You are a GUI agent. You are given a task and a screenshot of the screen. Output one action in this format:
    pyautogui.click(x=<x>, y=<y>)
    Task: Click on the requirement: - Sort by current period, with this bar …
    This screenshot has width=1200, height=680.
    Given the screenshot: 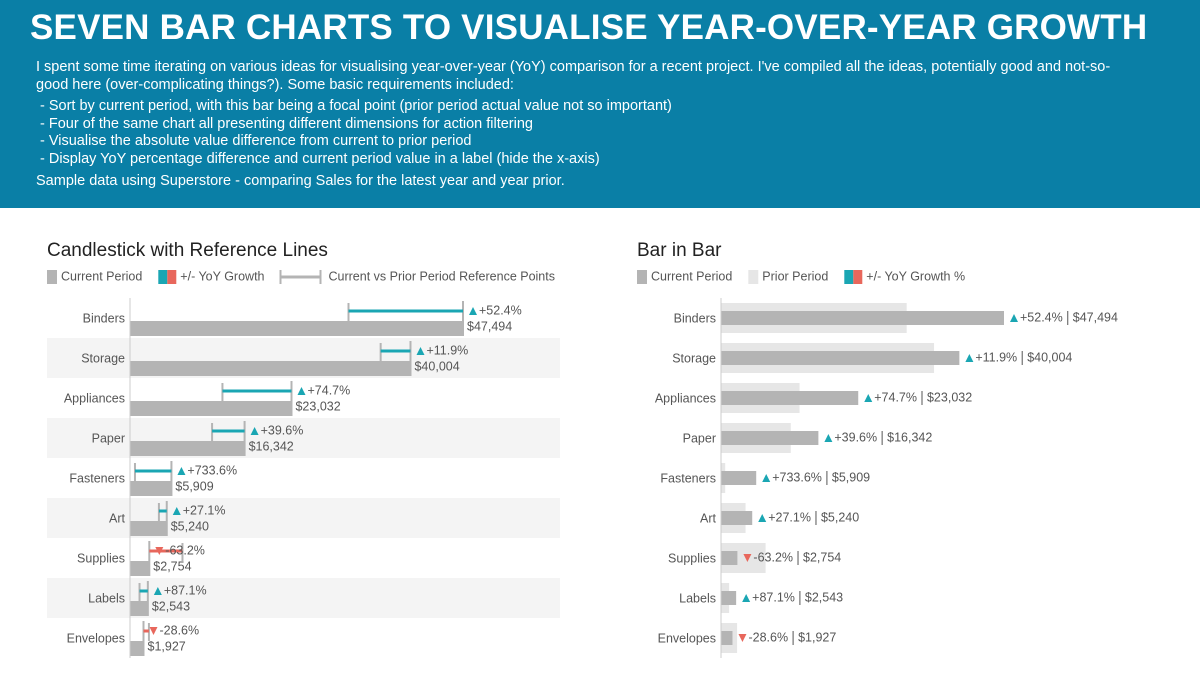 What is the action you would take?
    pyautogui.click(x=356, y=106)
    